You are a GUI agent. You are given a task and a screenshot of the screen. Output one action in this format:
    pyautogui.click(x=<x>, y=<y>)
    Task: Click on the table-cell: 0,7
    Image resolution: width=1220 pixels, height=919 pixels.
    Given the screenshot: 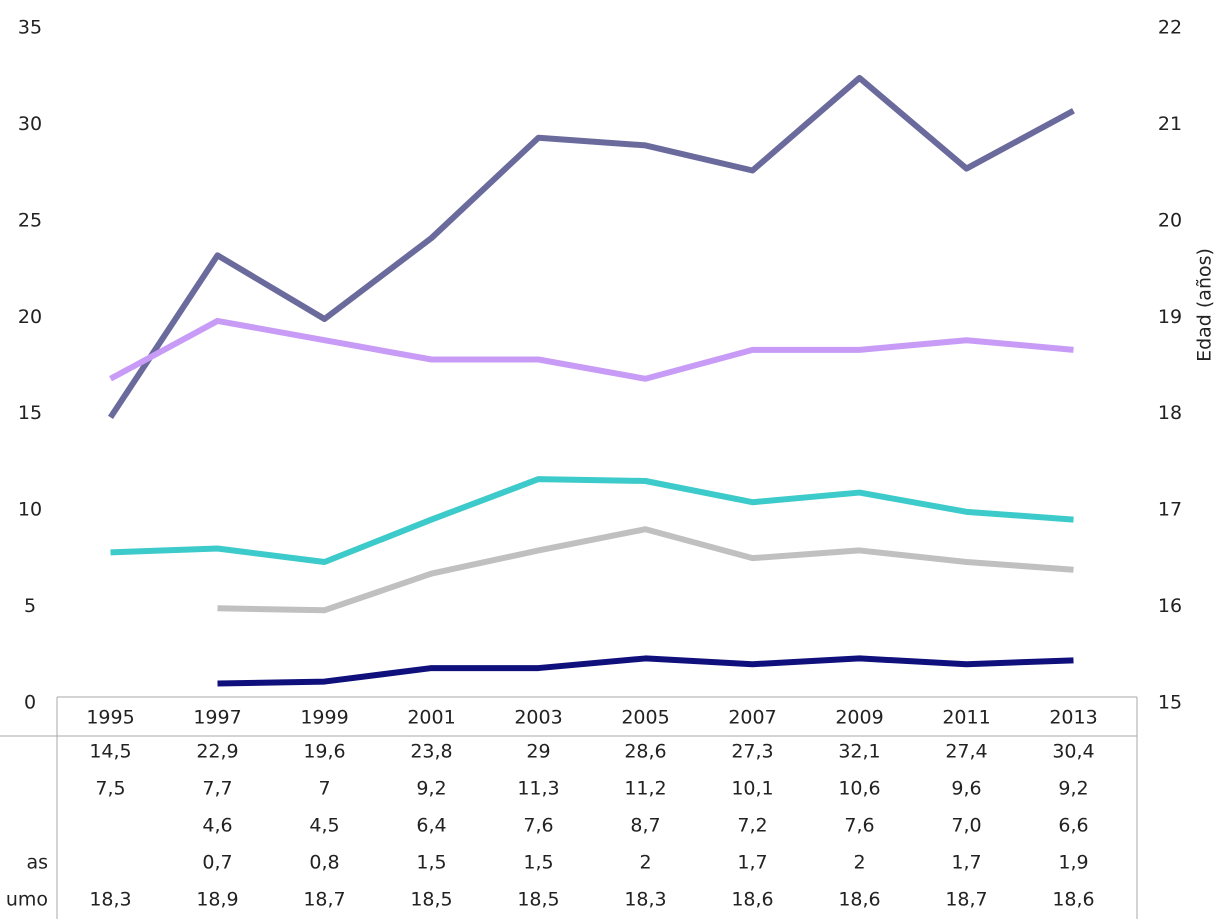 What is the action you would take?
    pyautogui.click(x=217, y=863)
    